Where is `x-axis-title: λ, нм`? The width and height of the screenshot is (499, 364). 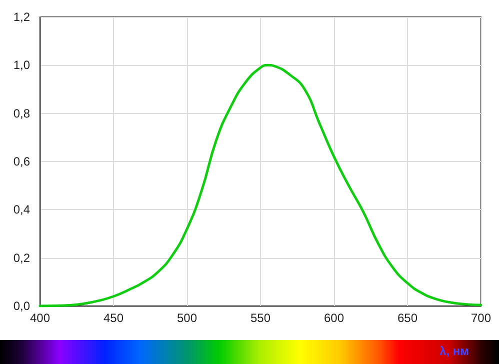
x-axis-title: λ, нм is located at coordinates (454, 351).